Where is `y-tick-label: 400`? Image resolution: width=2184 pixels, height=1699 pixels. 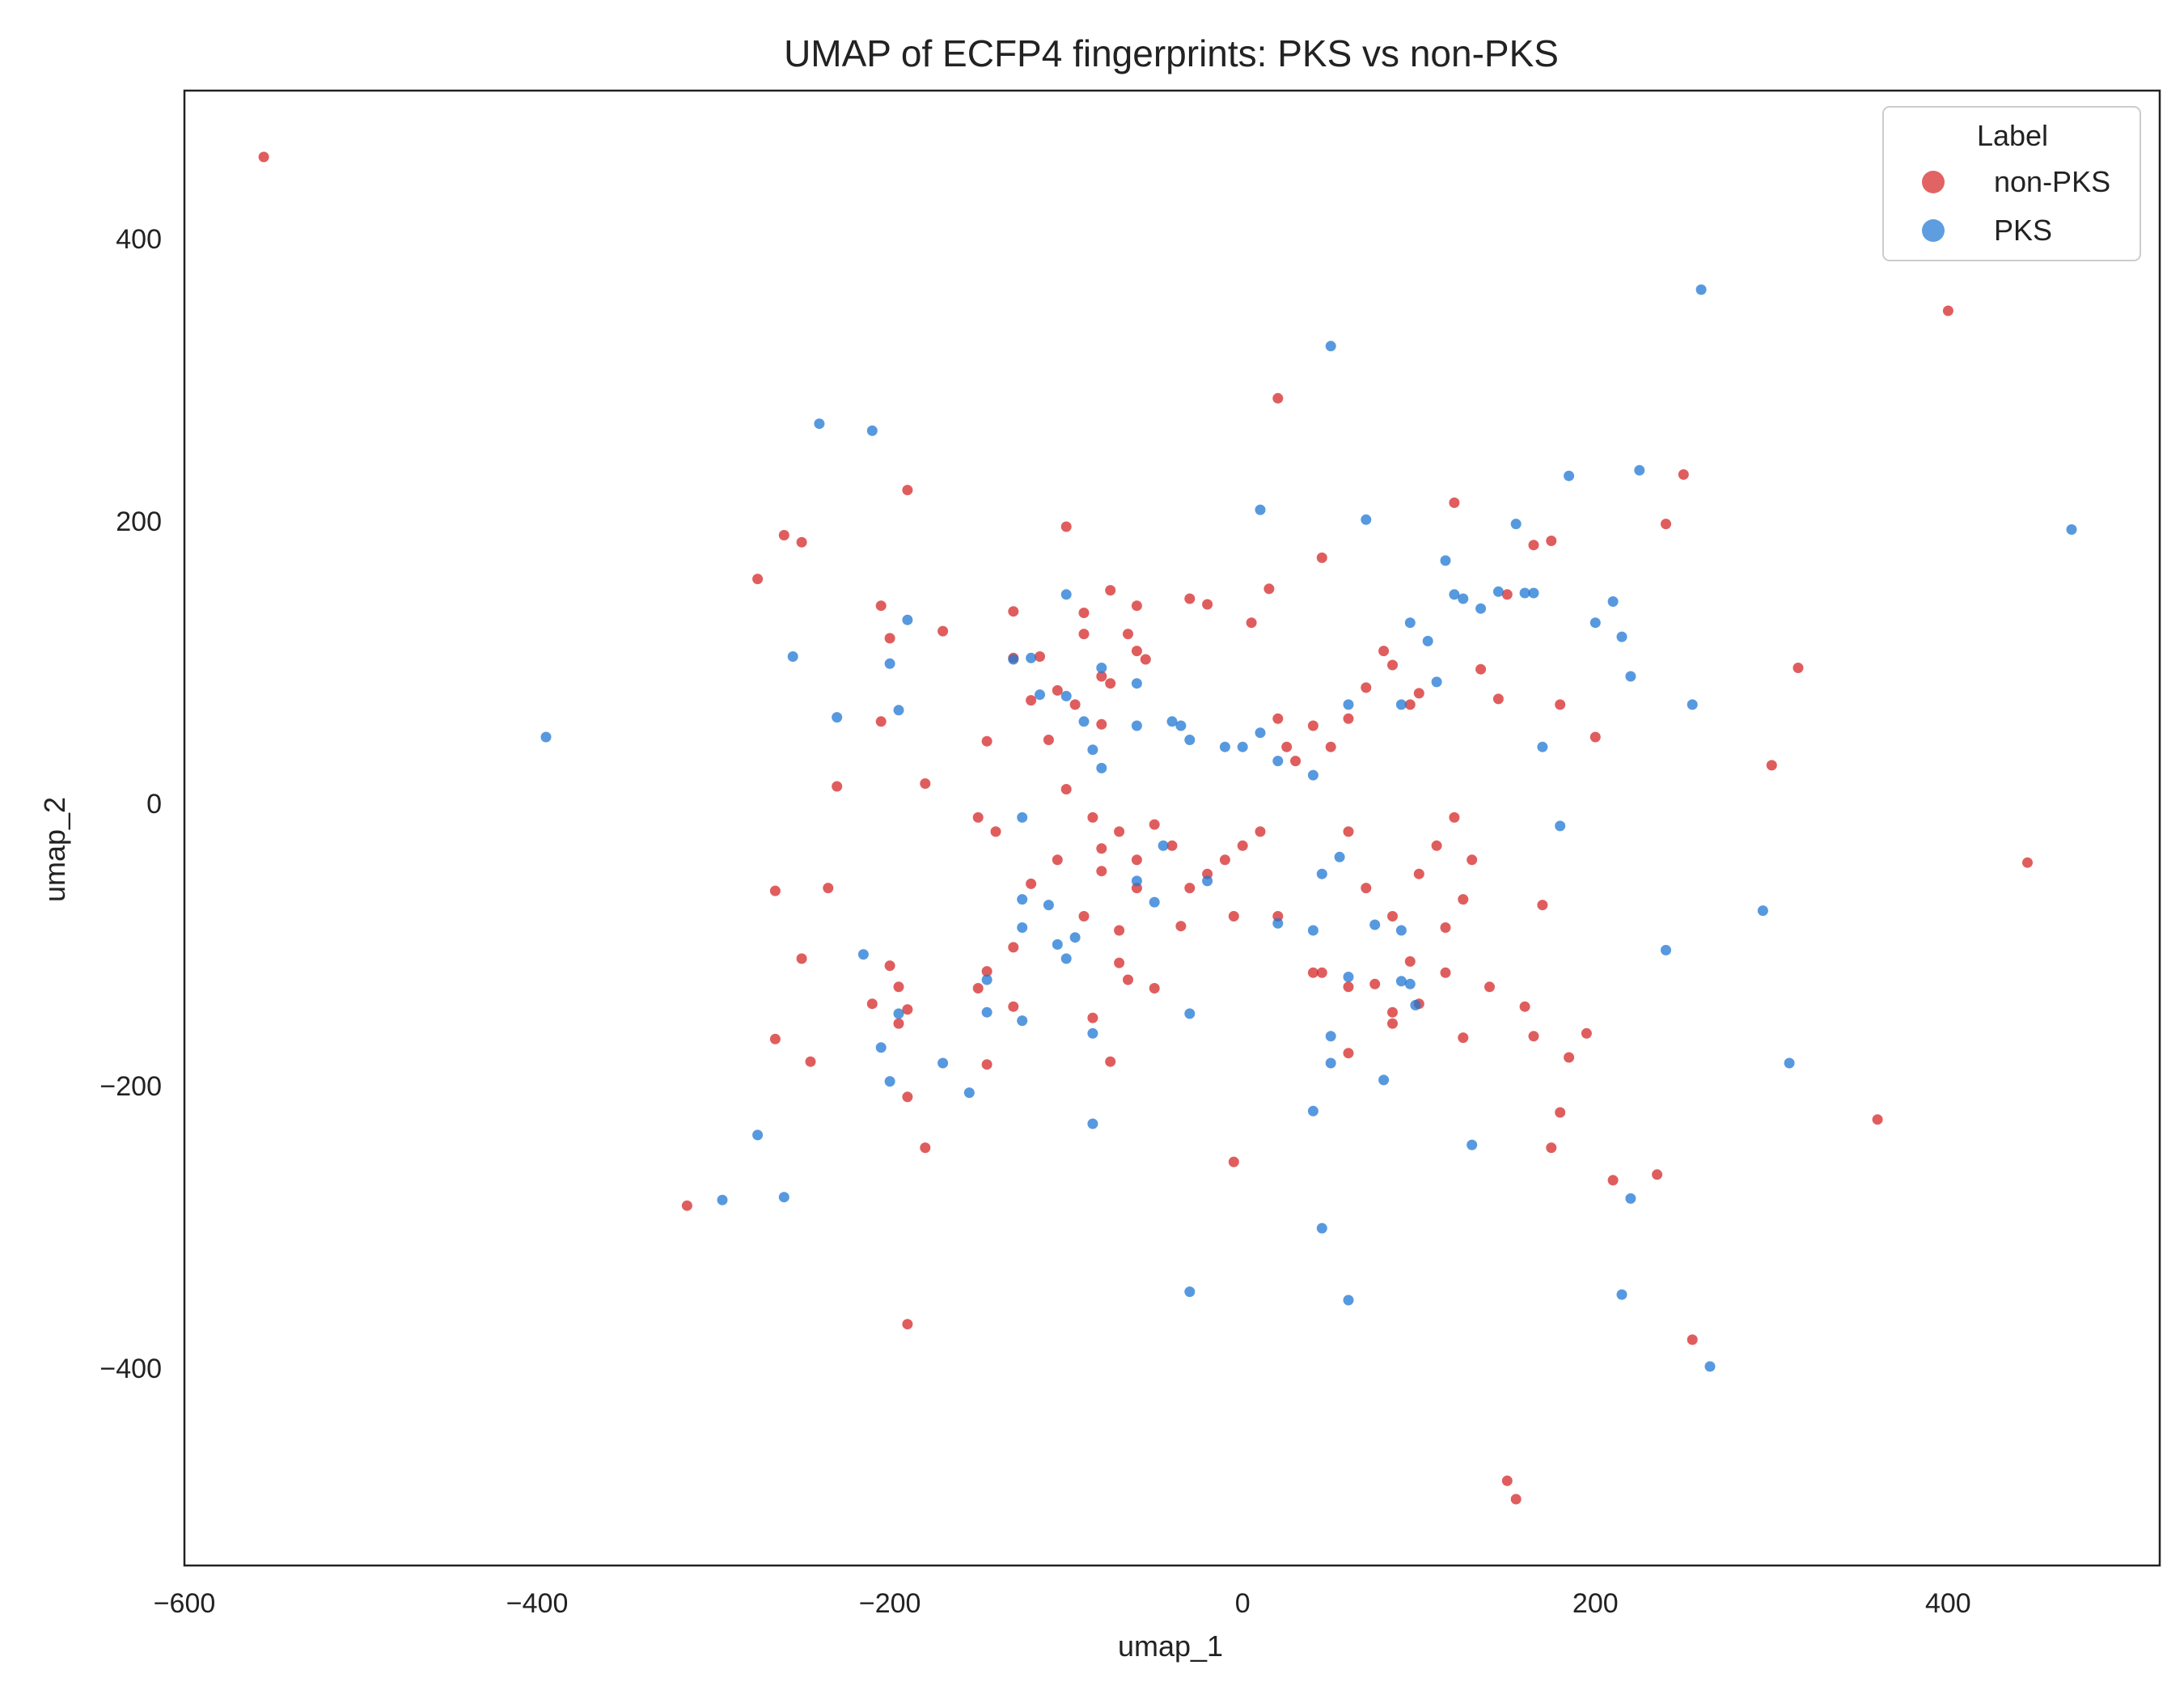
y-tick-label: 400 is located at coordinates (139, 240).